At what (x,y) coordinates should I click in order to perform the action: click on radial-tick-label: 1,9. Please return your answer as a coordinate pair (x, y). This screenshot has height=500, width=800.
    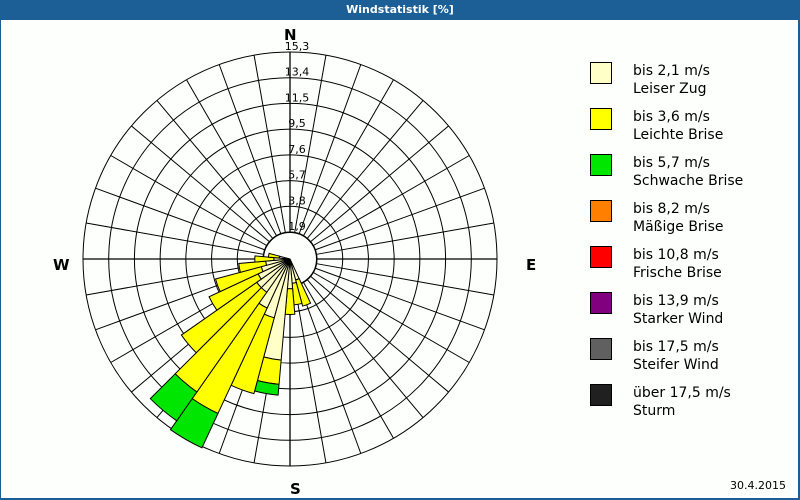
    Looking at the image, I should click on (297, 226).